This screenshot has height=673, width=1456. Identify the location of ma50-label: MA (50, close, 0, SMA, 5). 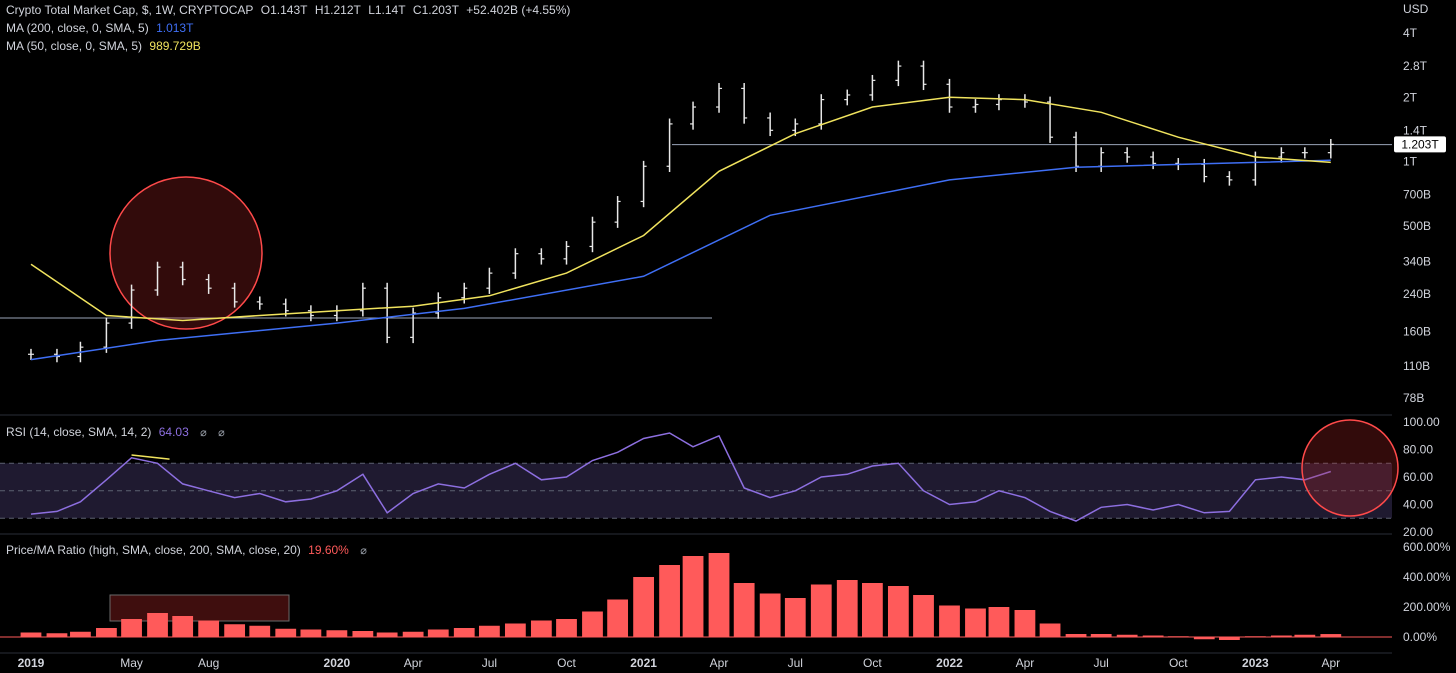
(74, 46).